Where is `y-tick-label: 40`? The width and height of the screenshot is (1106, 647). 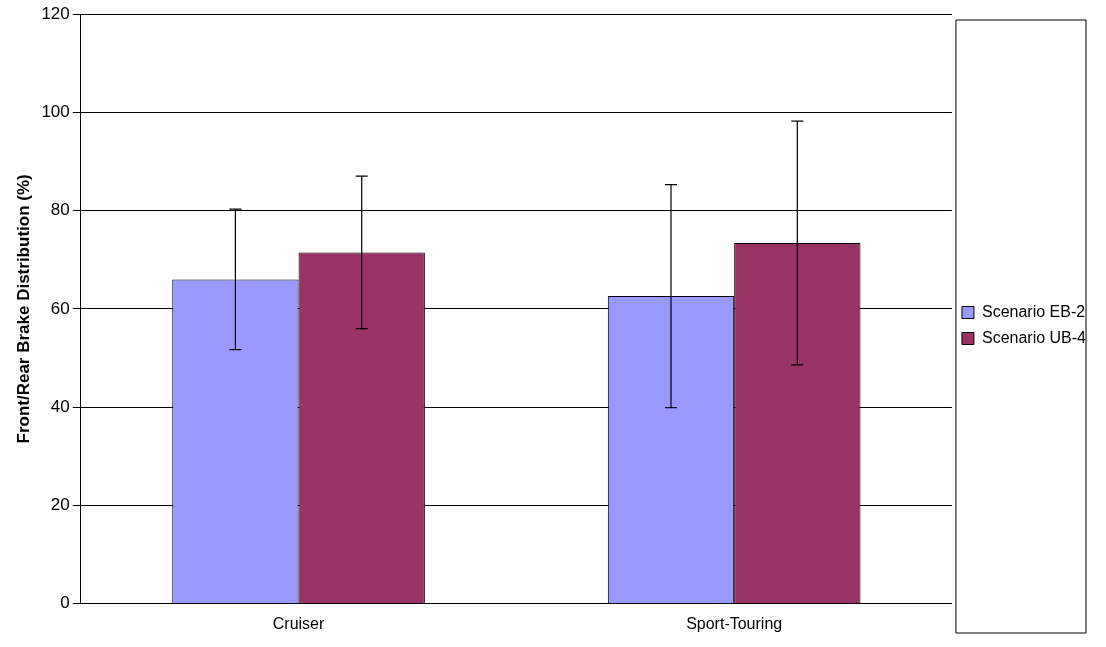
y-tick-label: 40 is located at coordinates (60, 406).